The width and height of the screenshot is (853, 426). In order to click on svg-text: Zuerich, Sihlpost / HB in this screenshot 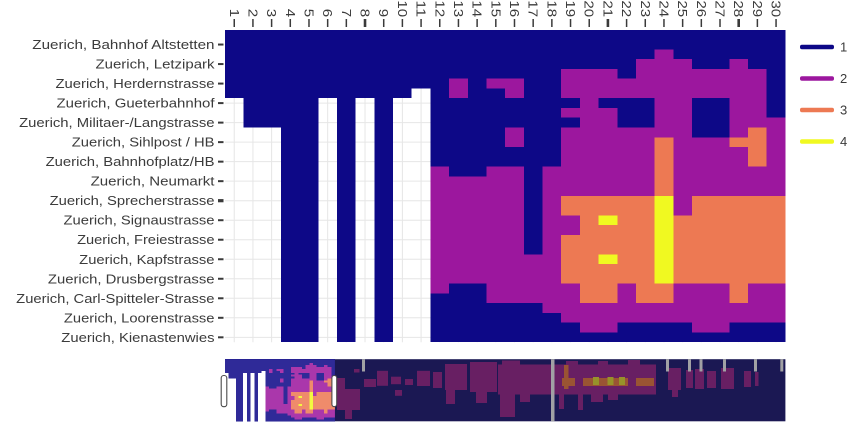, I will do `click(143, 142)`.